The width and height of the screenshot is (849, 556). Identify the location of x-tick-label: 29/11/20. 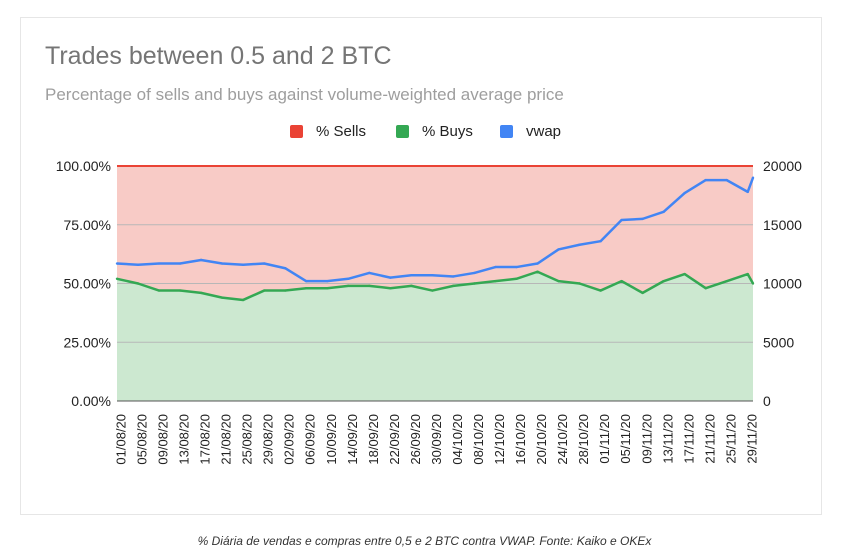
(751, 439).